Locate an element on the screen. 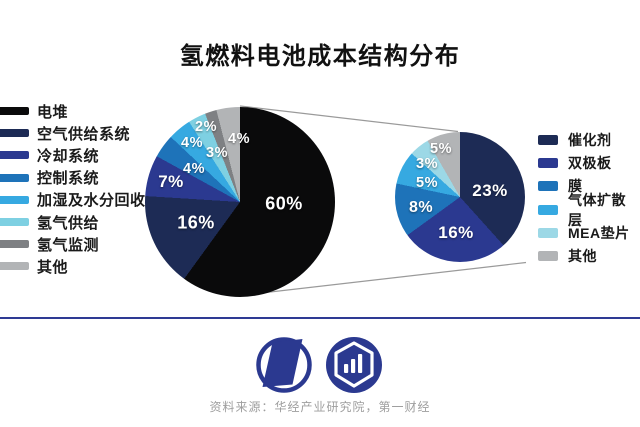  legend-item: 加湿及水分回收 is located at coordinates (73, 200).